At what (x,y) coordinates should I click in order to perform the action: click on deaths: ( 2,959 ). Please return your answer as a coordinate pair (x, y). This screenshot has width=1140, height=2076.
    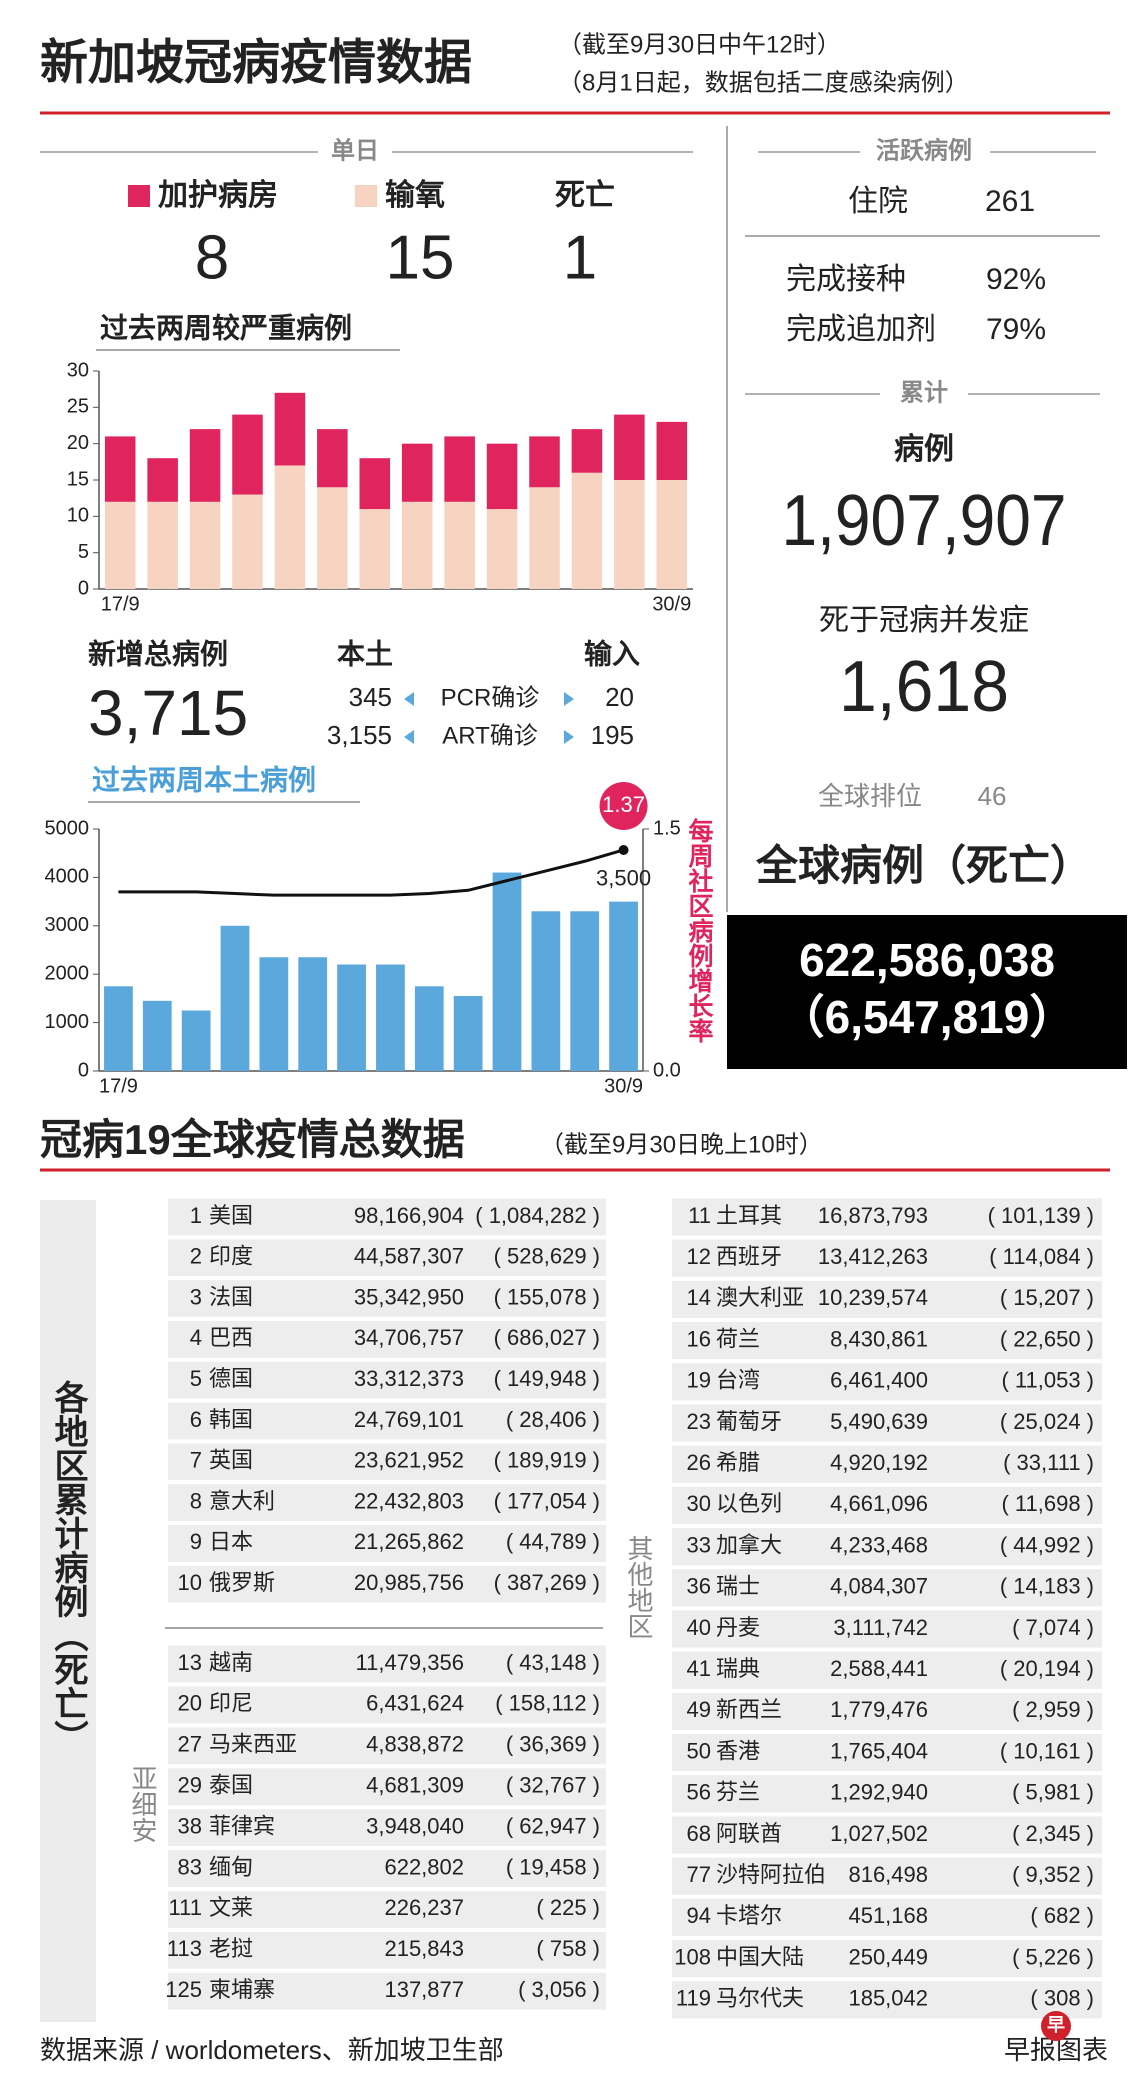
    Looking at the image, I should click on (1053, 1709).